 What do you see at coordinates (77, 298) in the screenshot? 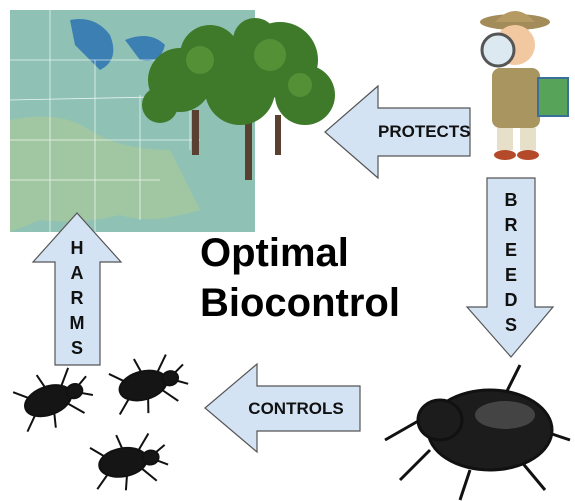
I see `arrow-label: HARMS` at bounding box center [77, 298].